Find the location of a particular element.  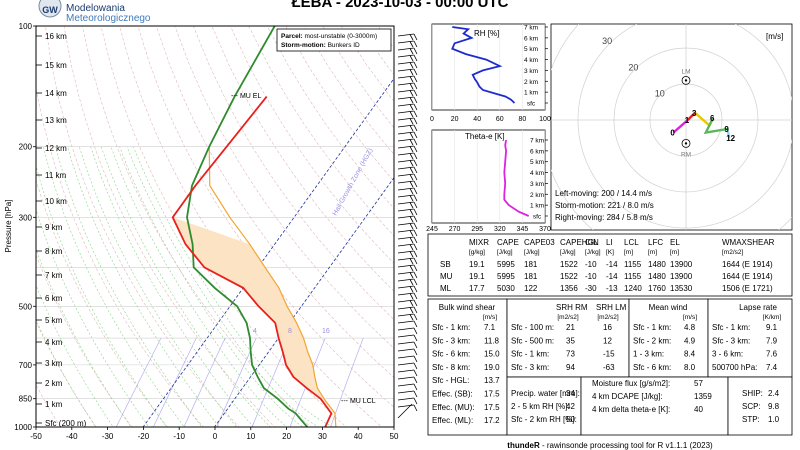

shear-row-value: 17.5 is located at coordinates (492, 407).